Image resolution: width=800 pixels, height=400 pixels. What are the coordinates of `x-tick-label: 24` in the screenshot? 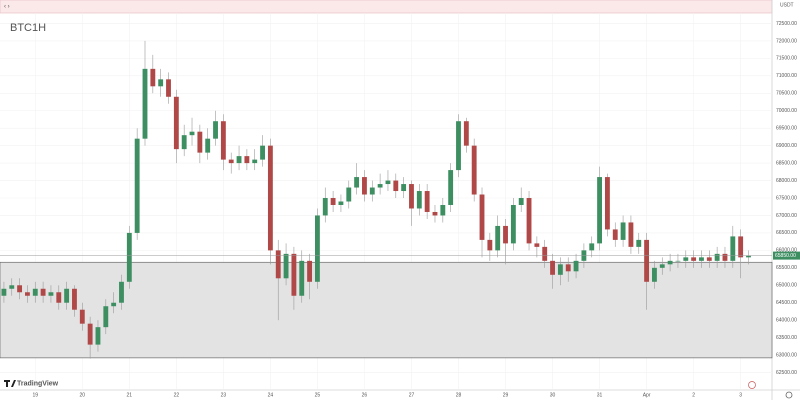 It's located at (271, 395).